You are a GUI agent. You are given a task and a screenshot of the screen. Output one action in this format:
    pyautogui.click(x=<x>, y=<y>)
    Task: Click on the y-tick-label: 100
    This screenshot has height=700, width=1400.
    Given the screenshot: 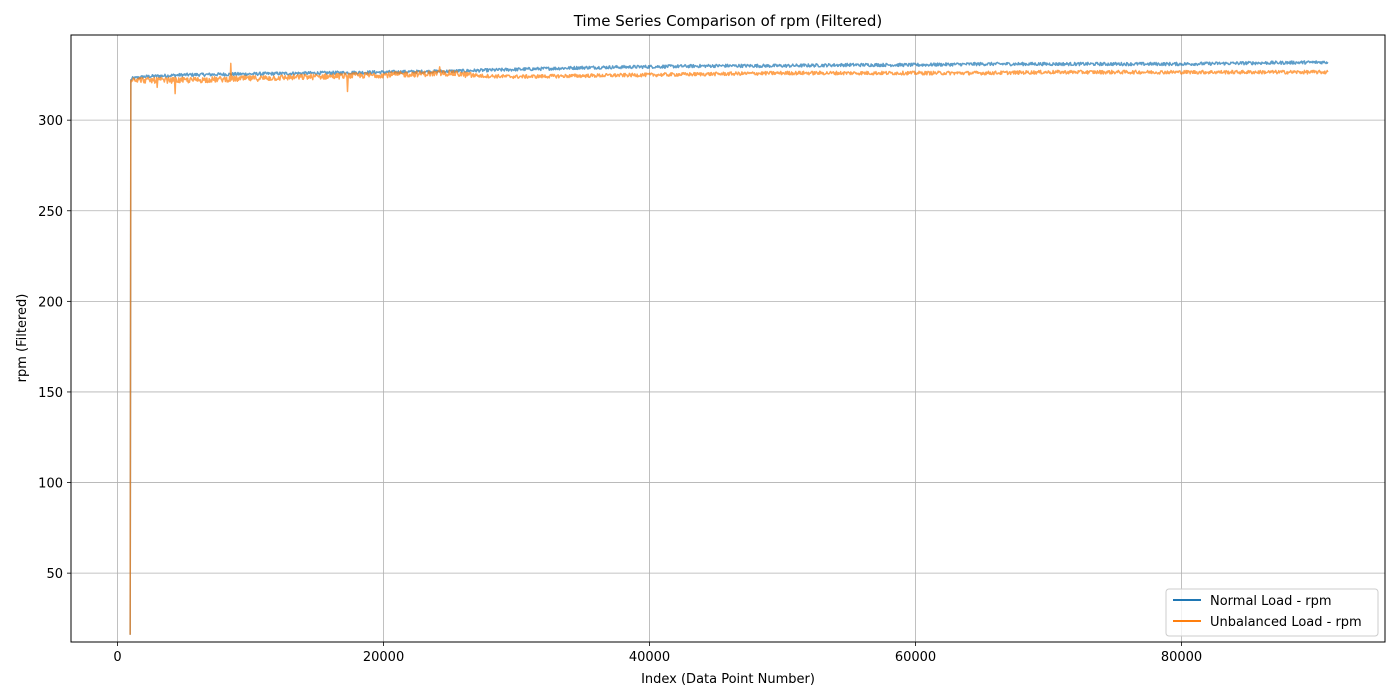 What is the action you would take?
    pyautogui.click(x=50, y=484)
    